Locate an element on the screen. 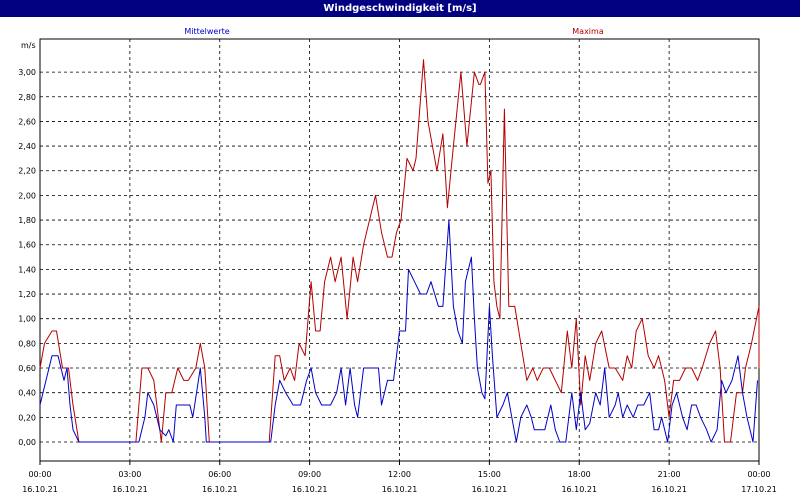  y-tick-label: 2,80 is located at coordinates (27, 97).